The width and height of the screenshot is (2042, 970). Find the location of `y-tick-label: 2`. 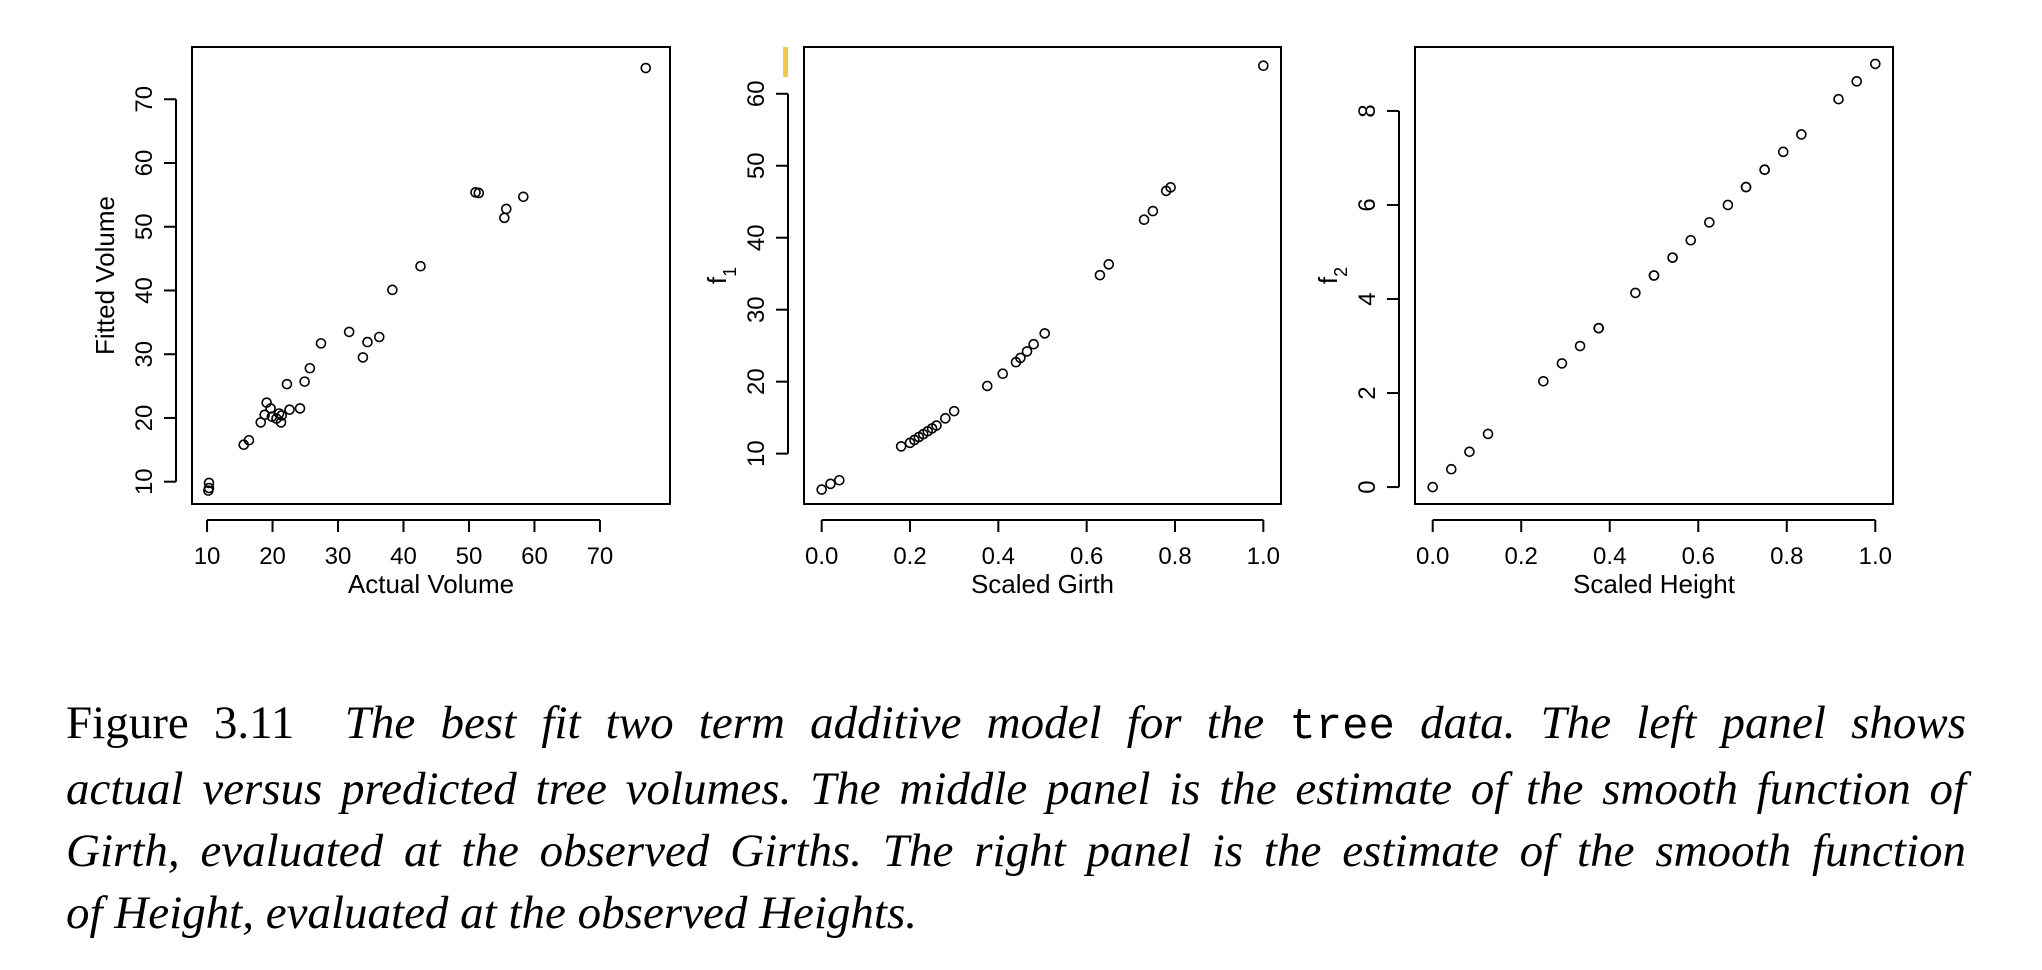

y-tick-label: 2 is located at coordinates (1367, 392).